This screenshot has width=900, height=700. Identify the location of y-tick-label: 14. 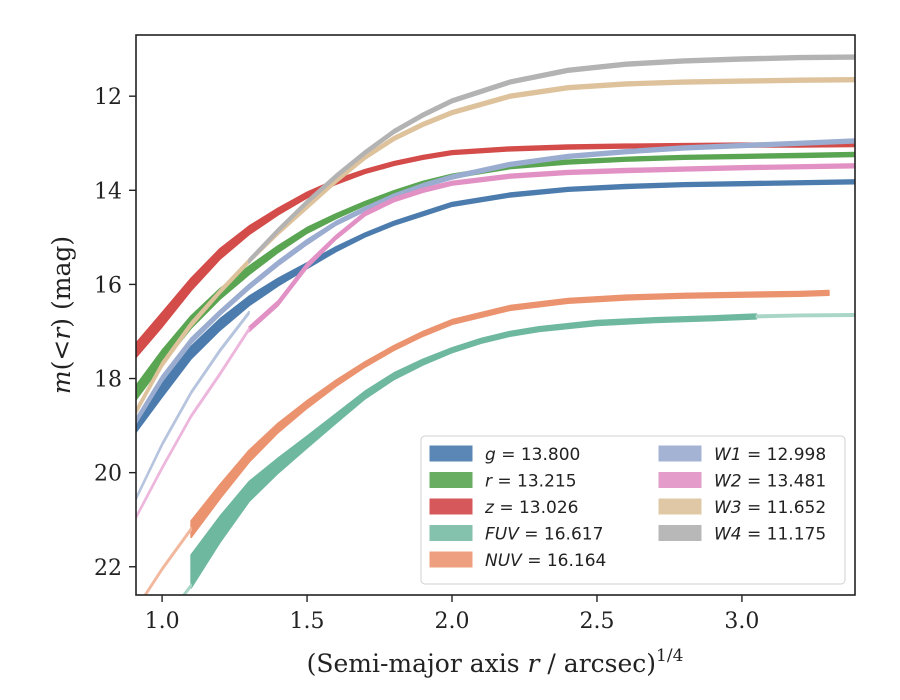
(108, 191).